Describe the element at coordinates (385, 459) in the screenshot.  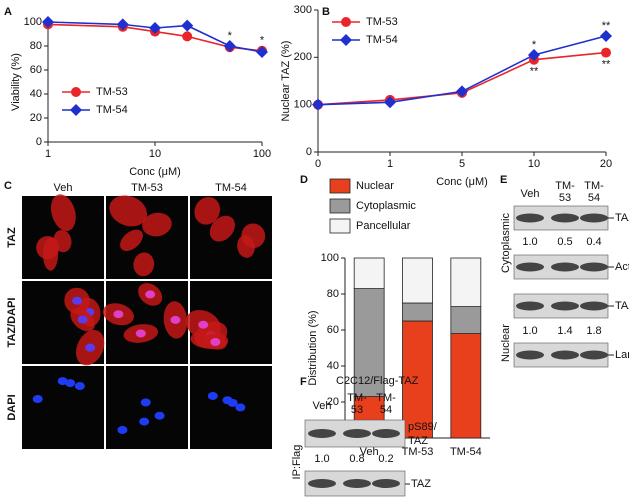
I see `quantification: 0.2` at that location.